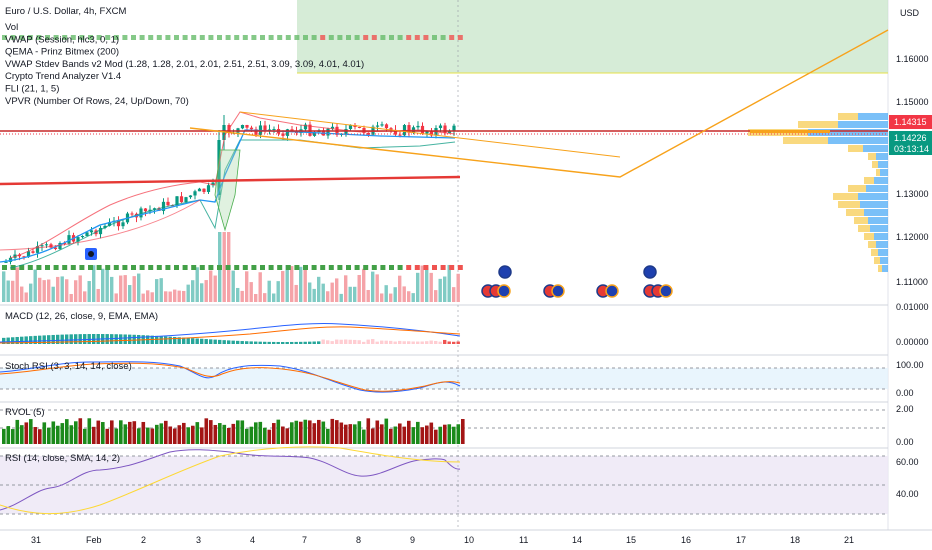  What do you see at coordinates (62, 52) in the screenshot?
I see `indicator-legend-item: QEMA - Prinz Bitmex (200)` at bounding box center [62, 52].